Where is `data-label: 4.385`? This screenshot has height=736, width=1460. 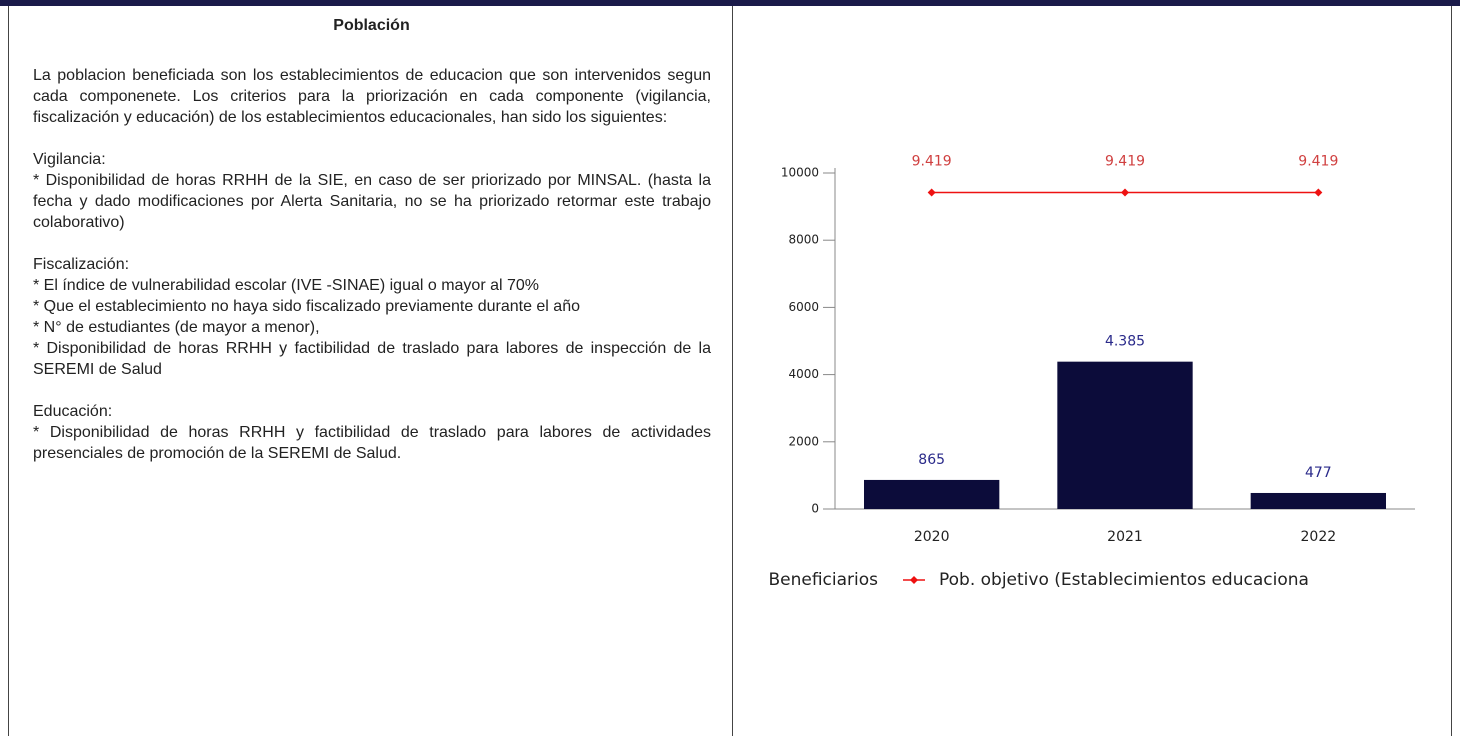
data-label: 4.385 is located at coordinates (1125, 342).